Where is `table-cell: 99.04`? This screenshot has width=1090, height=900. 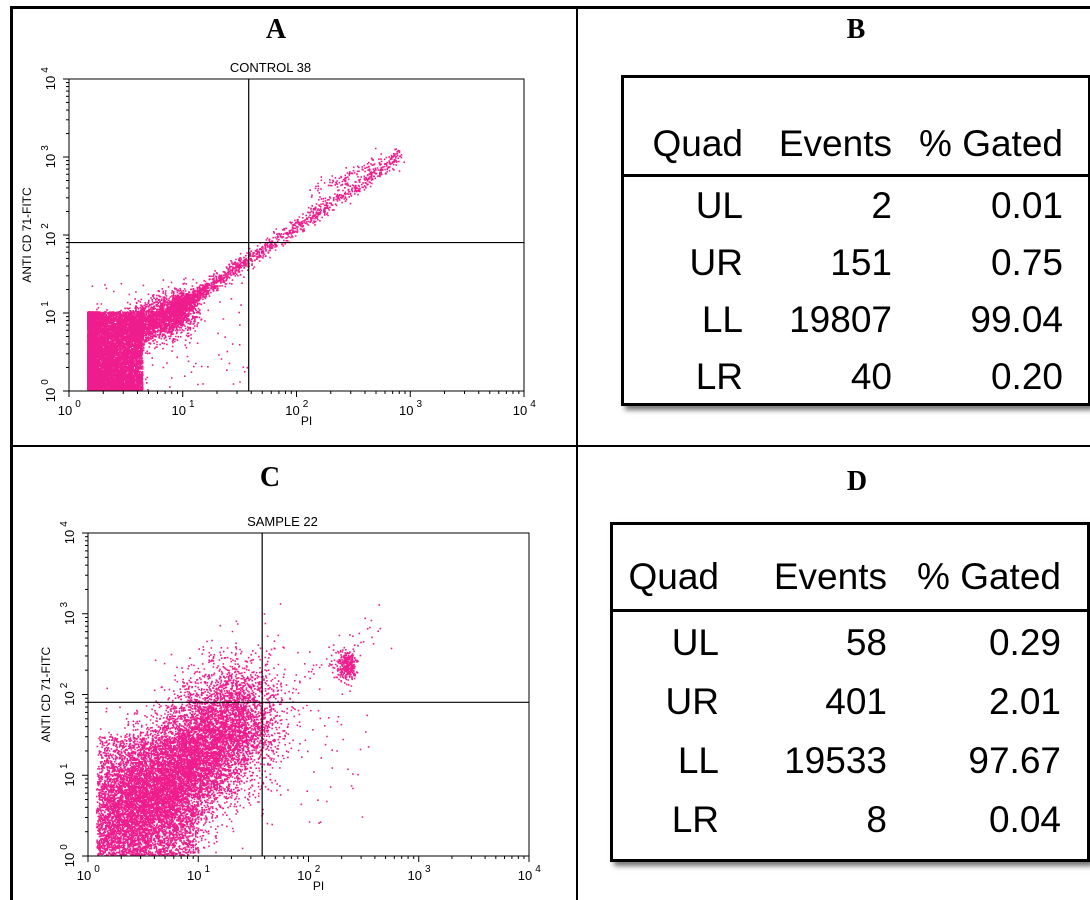 table-cell: 99.04 is located at coordinates (1016, 319).